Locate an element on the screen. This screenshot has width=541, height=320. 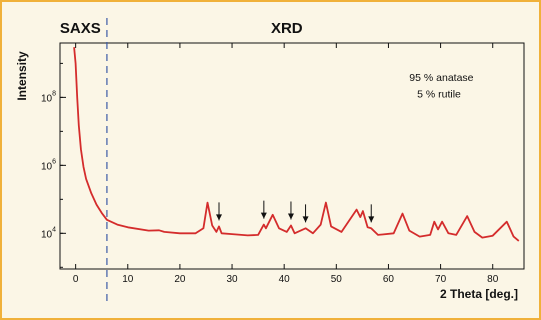
x-tick-label: 60 is located at coordinates (389, 279).